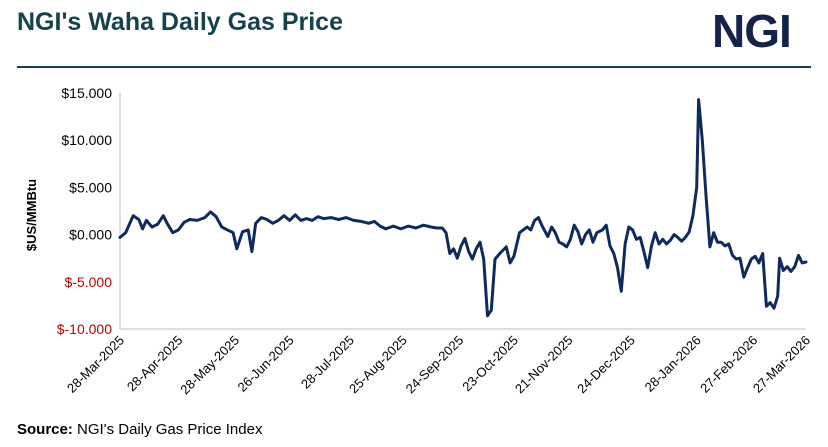 The image size is (828, 447). Describe the element at coordinates (544, 365) in the screenshot. I see `x-tick-label: 21-Nov-2025` at that location.